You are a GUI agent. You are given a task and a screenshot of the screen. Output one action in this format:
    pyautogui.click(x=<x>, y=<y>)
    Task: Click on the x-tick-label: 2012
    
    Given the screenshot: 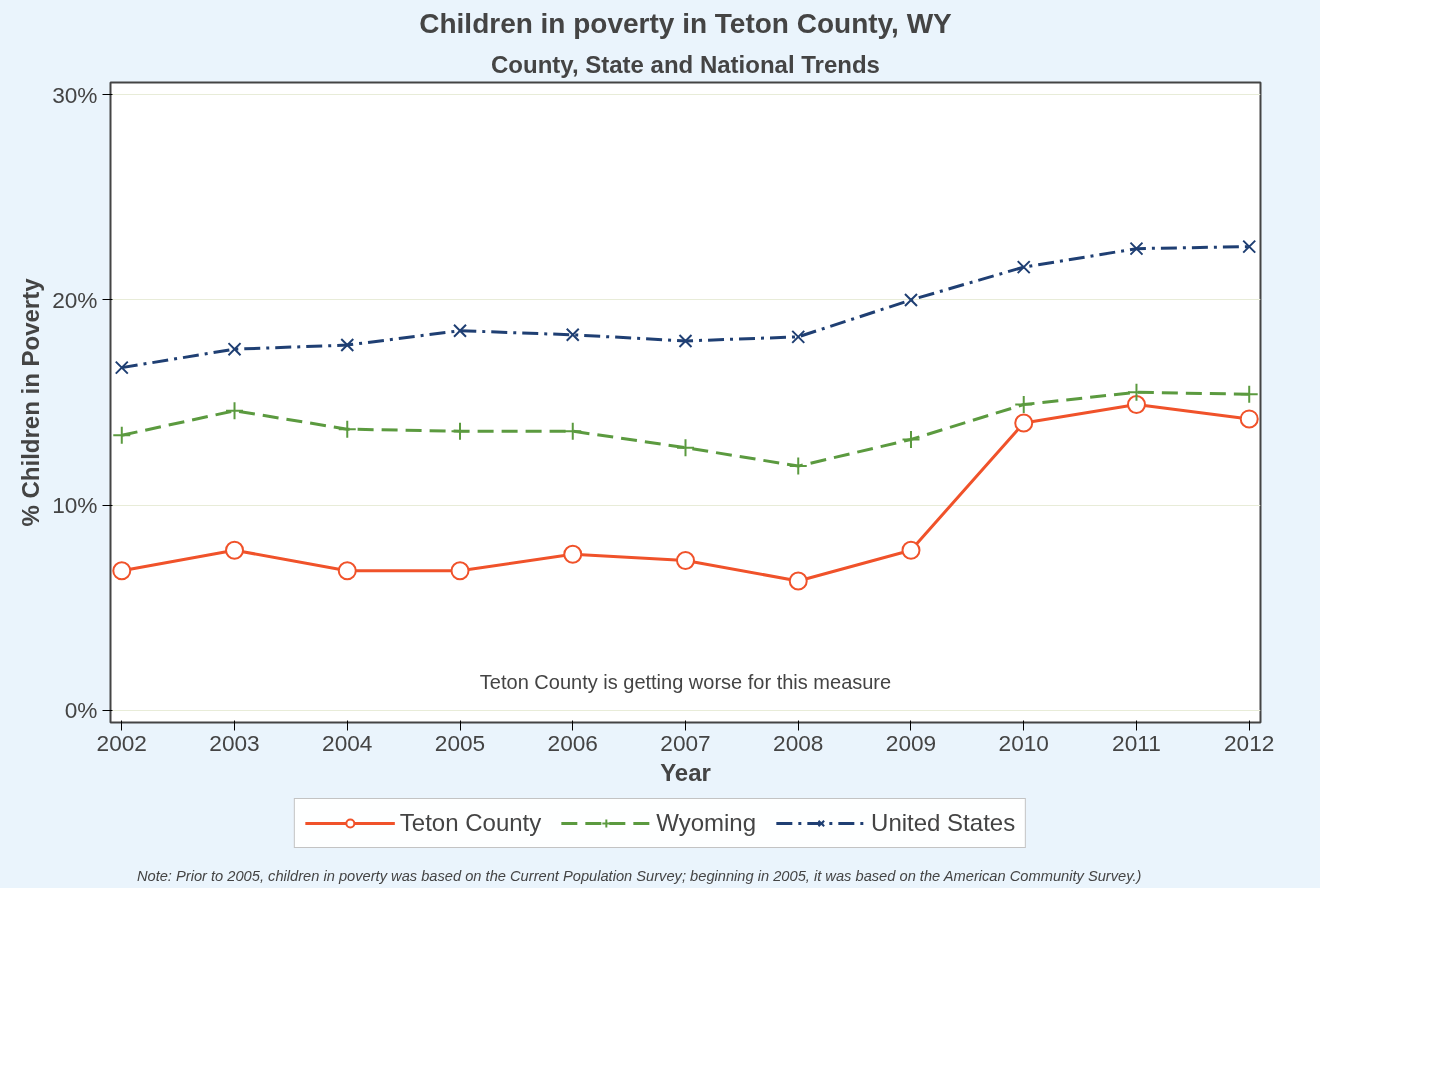 What is the action you would take?
    pyautogui.click(x=1249, y=742)
    